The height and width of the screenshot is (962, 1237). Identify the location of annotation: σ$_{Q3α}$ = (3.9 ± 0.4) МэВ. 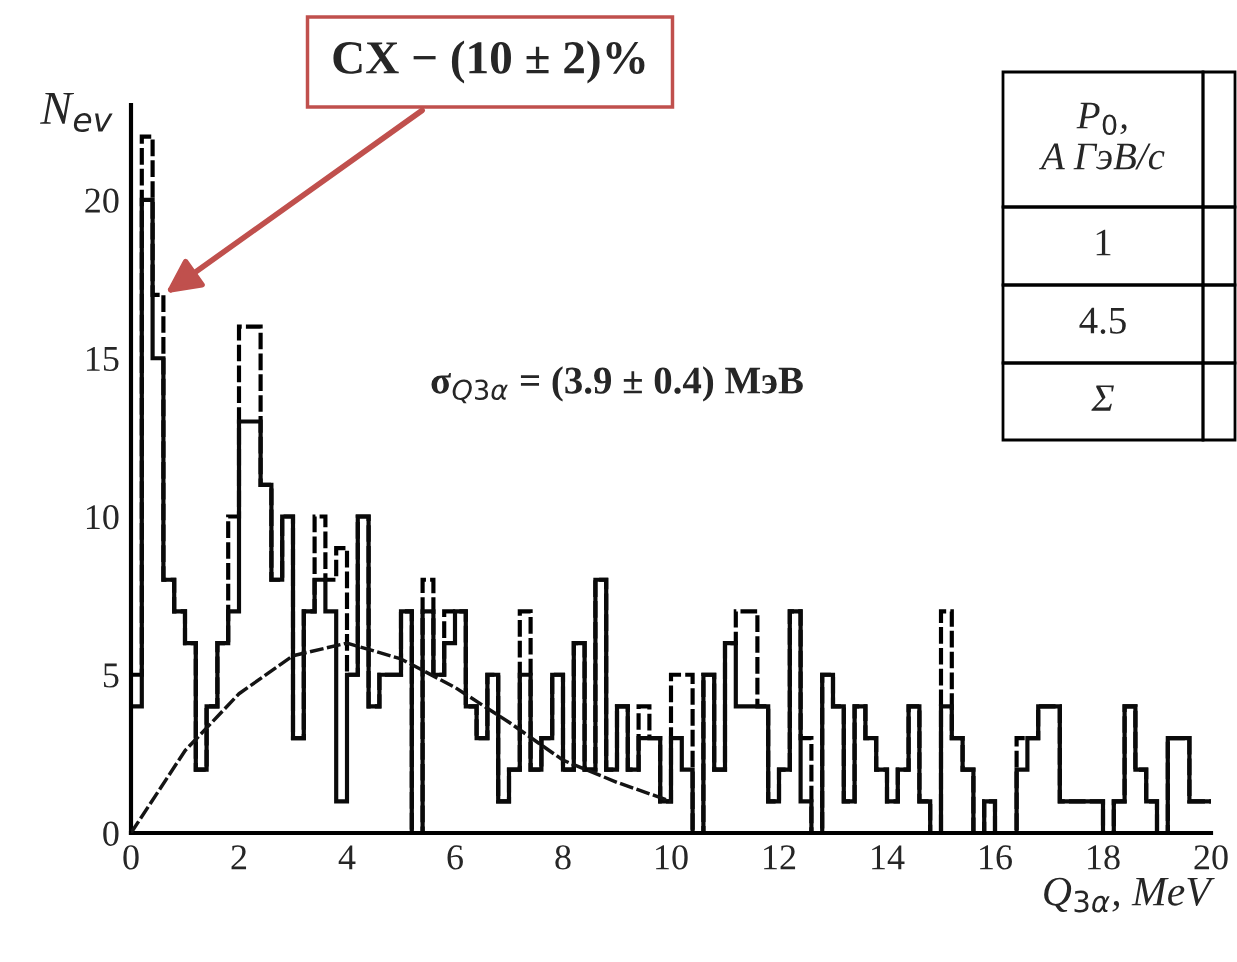
(617, 385).